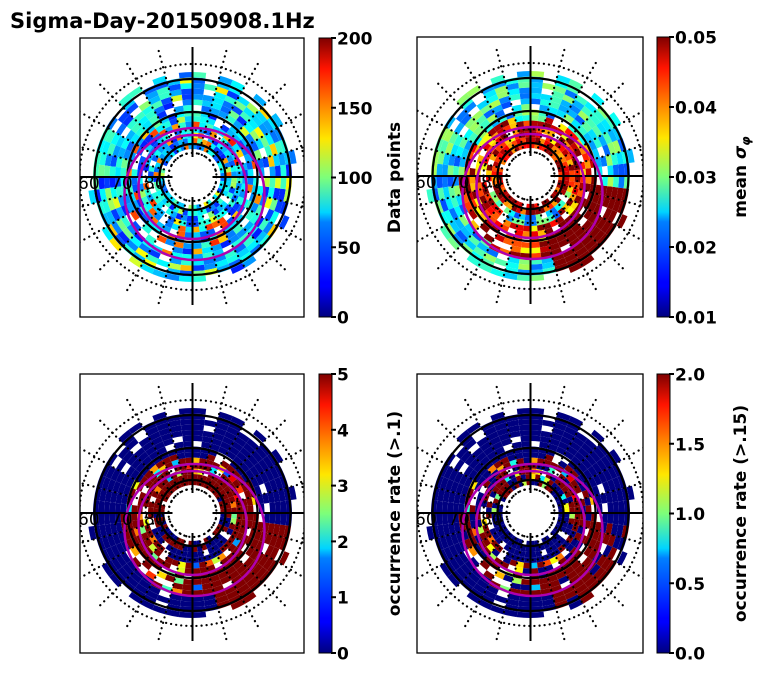 The image size is (759, 674). What do you see at coordinates (155, 184) in the screenshot?
I see `latitude-label: 80` at bounding box center [155, 184].